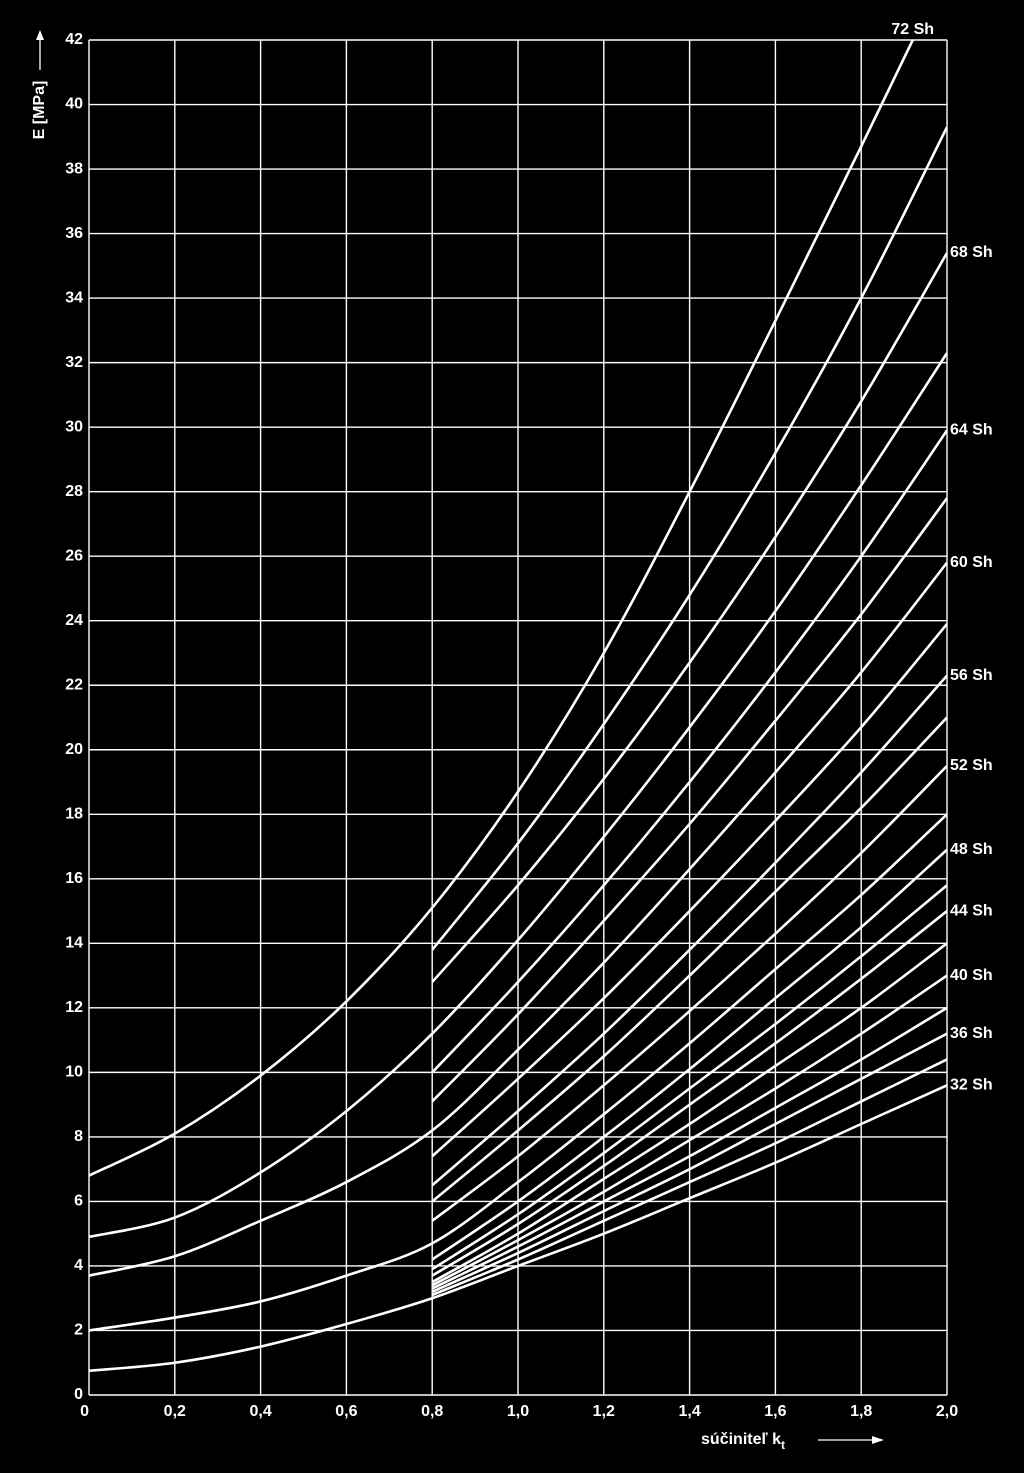  What do you see at coordinates (971, 252) in the screenshot?
I see `series-label: 68 Sh` at bounding box center [971, 252].